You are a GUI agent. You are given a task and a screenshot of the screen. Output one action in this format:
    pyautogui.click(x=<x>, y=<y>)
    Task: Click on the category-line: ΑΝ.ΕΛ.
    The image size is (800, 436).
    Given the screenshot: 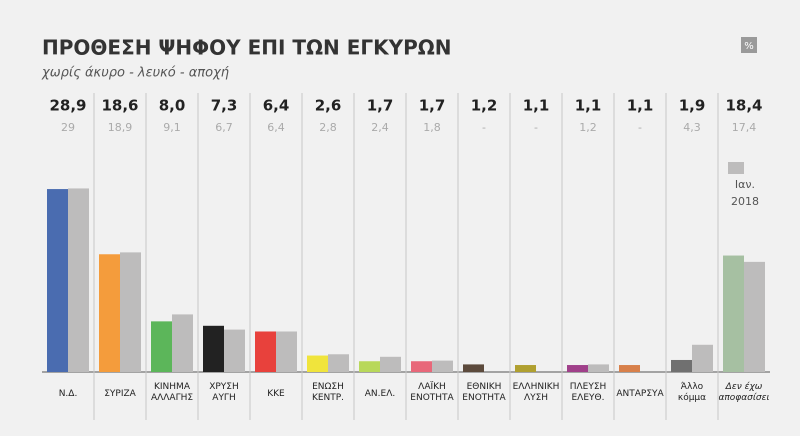 What is the action you would take?
    pyautogui.click(x=380, y=394)
    